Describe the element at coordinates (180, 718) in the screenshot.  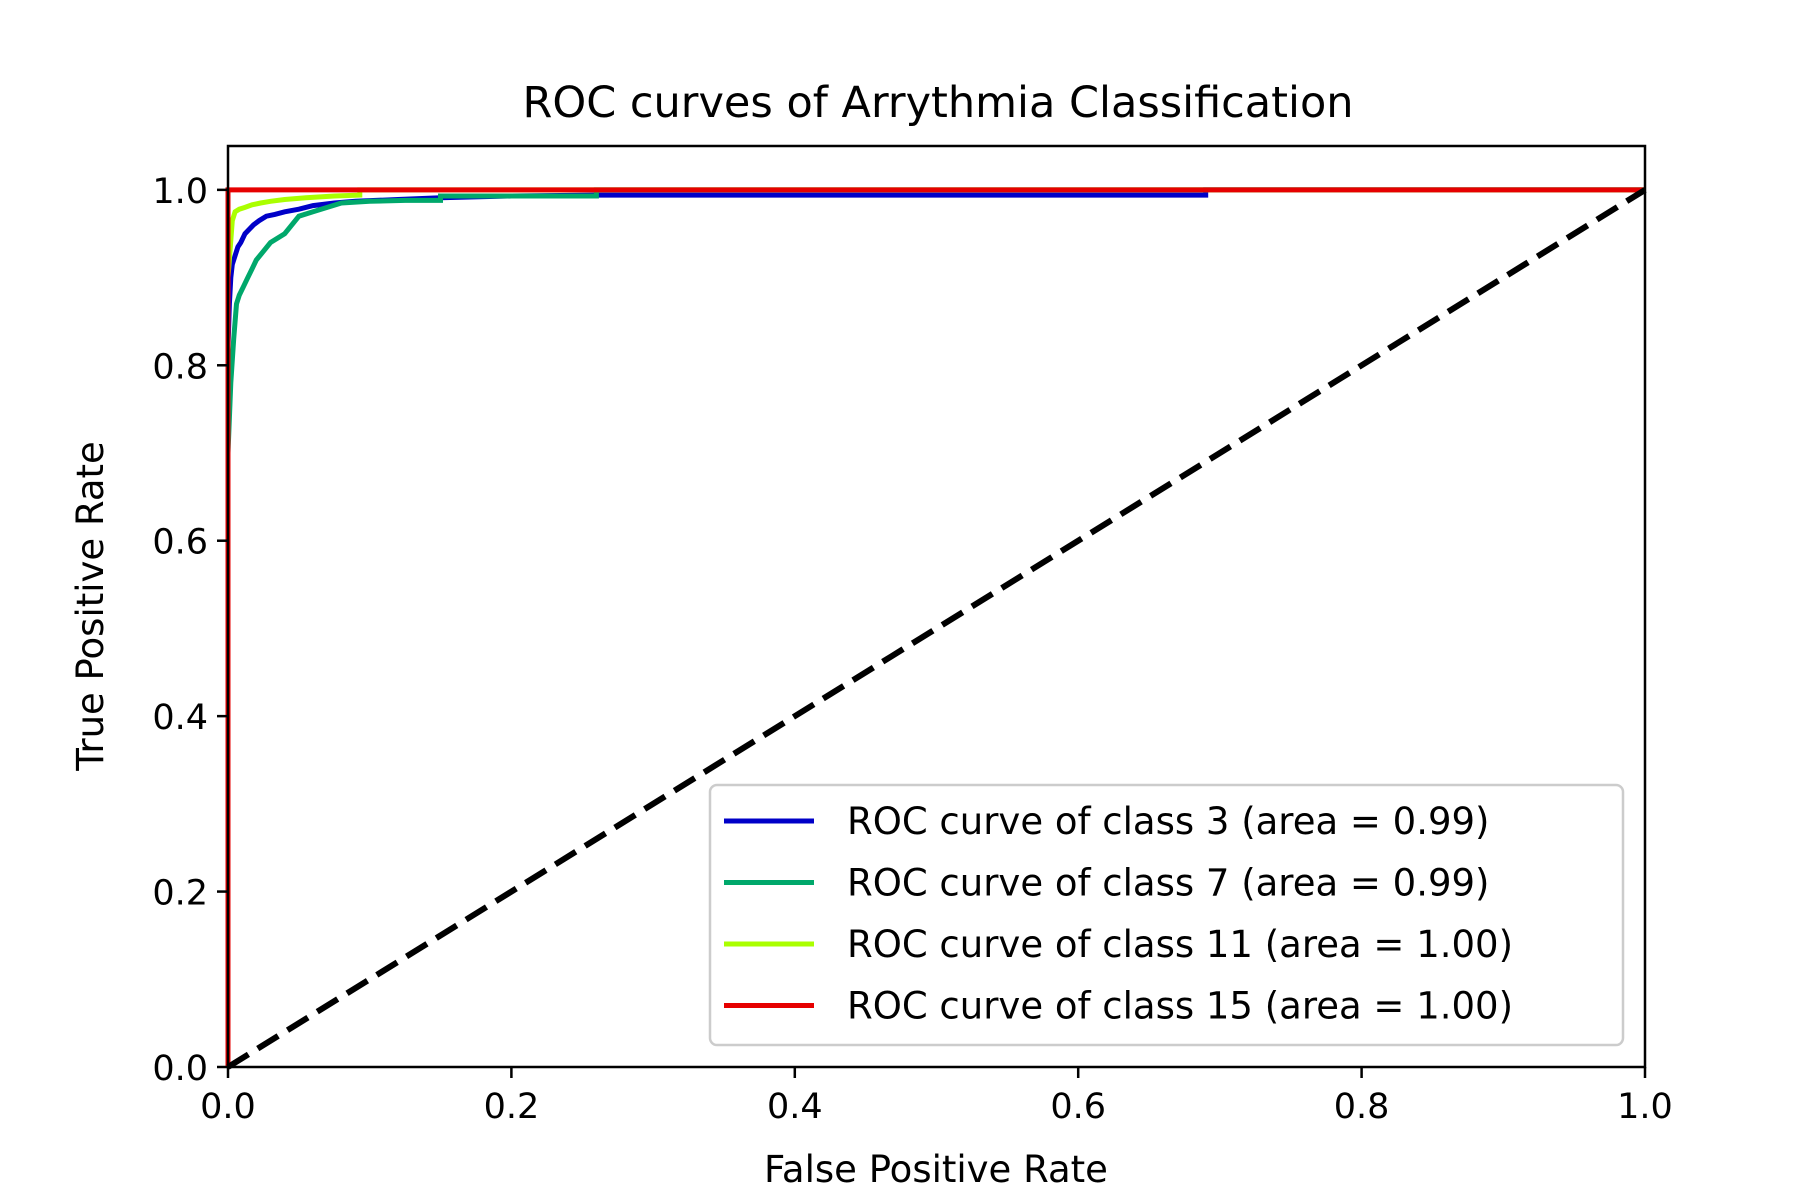
I see `y-tick-label: 0.4` at that location.